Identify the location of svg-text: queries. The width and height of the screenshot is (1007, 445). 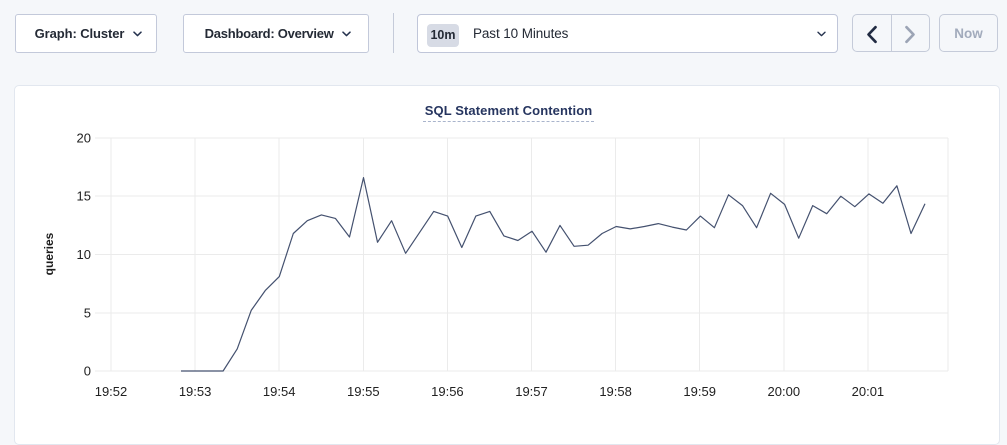
(49, 253).